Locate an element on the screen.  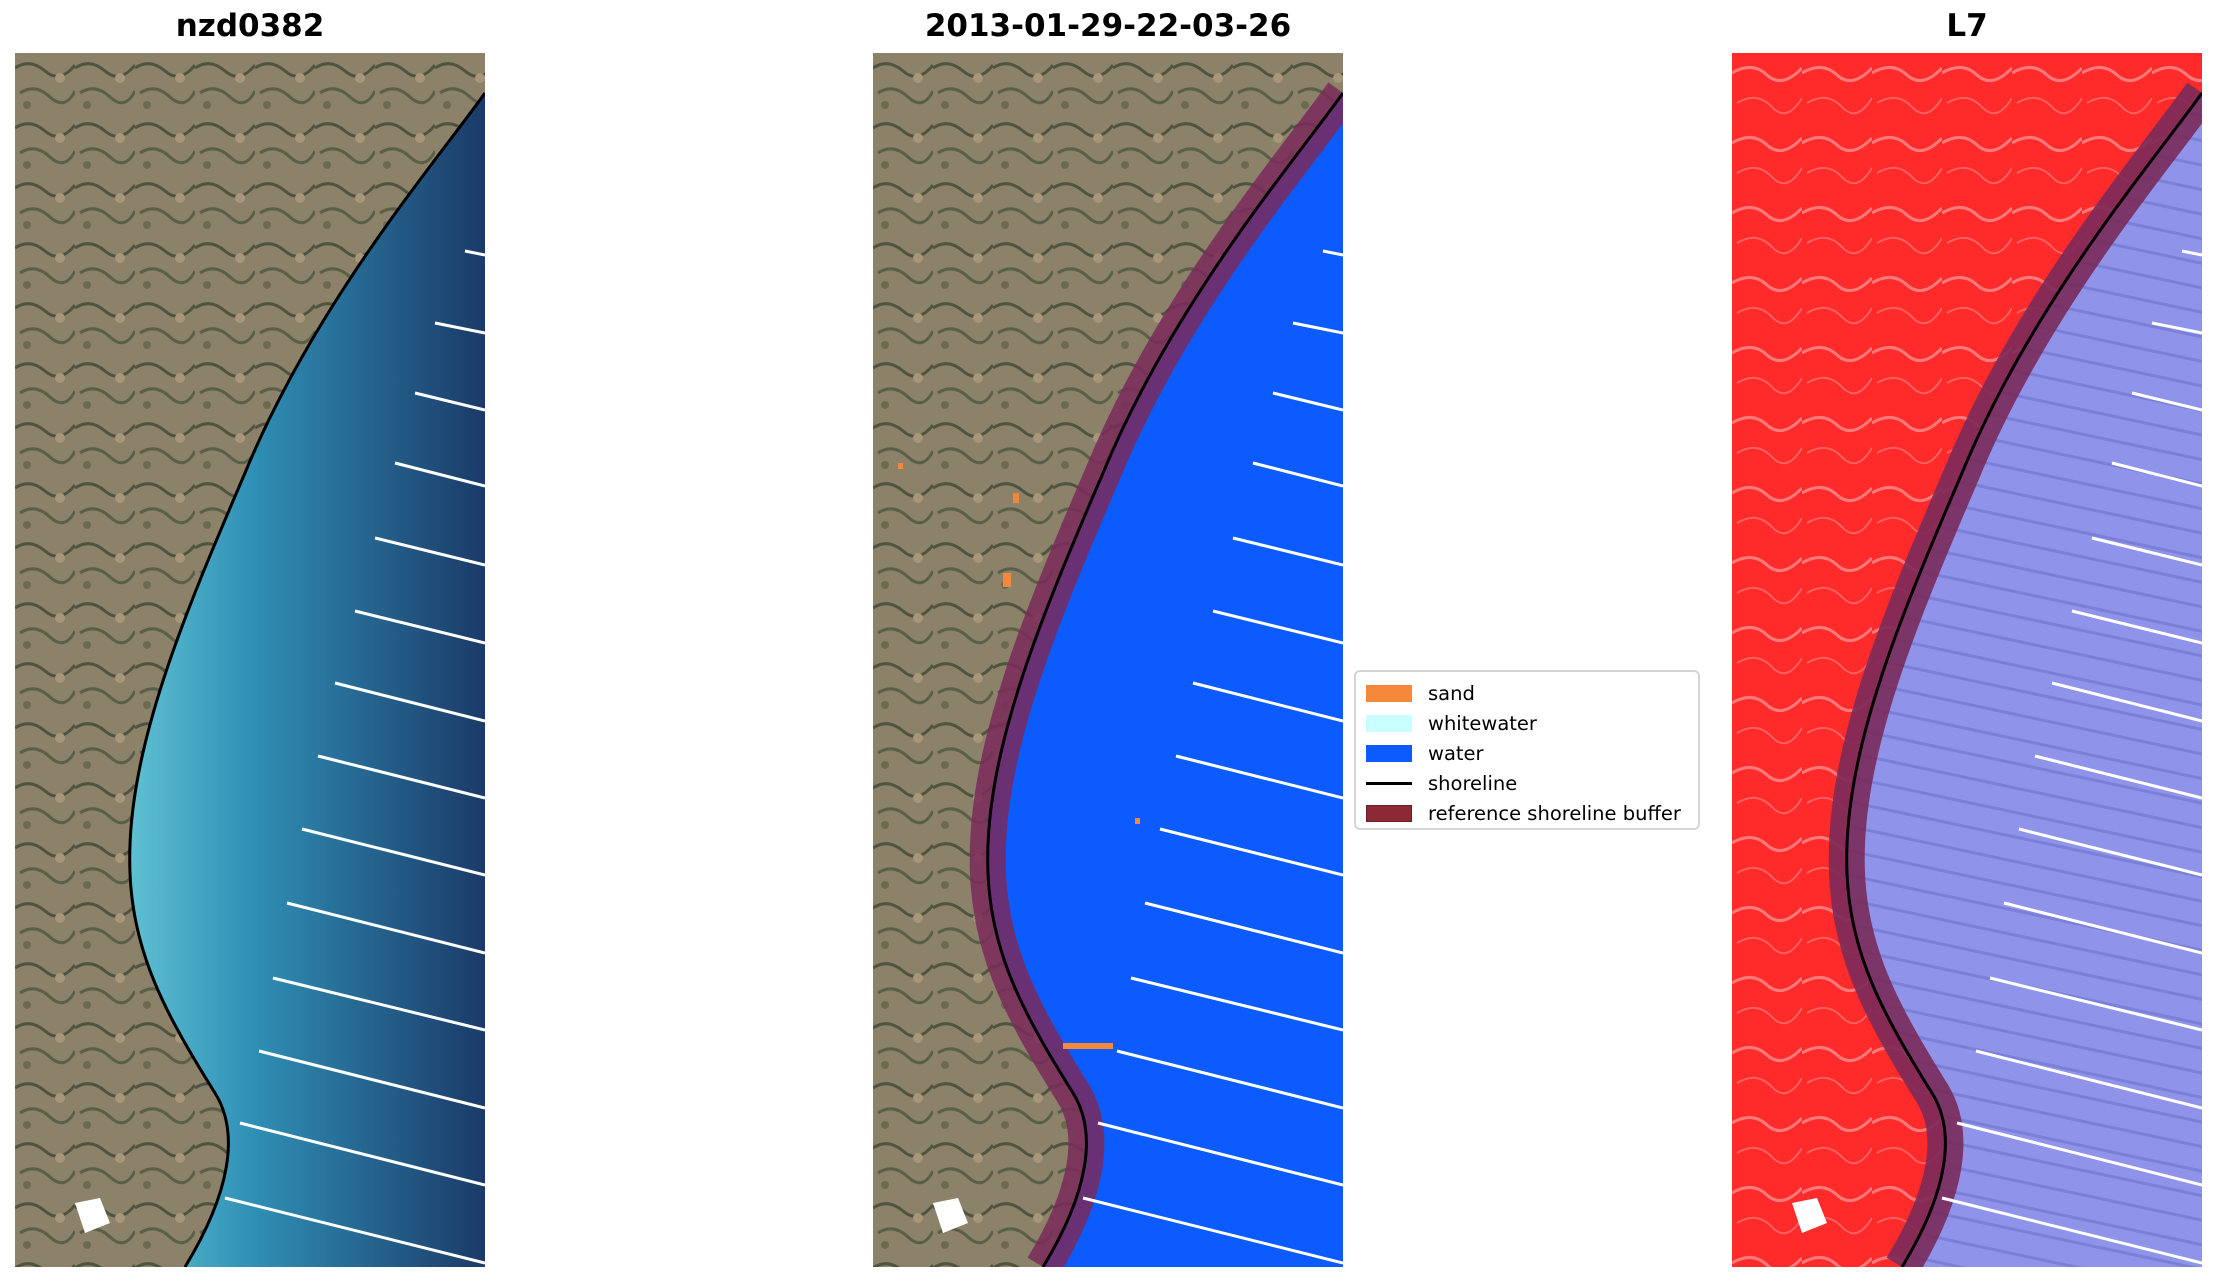
sand-class-pixels is located at coordinates (1019, 756).